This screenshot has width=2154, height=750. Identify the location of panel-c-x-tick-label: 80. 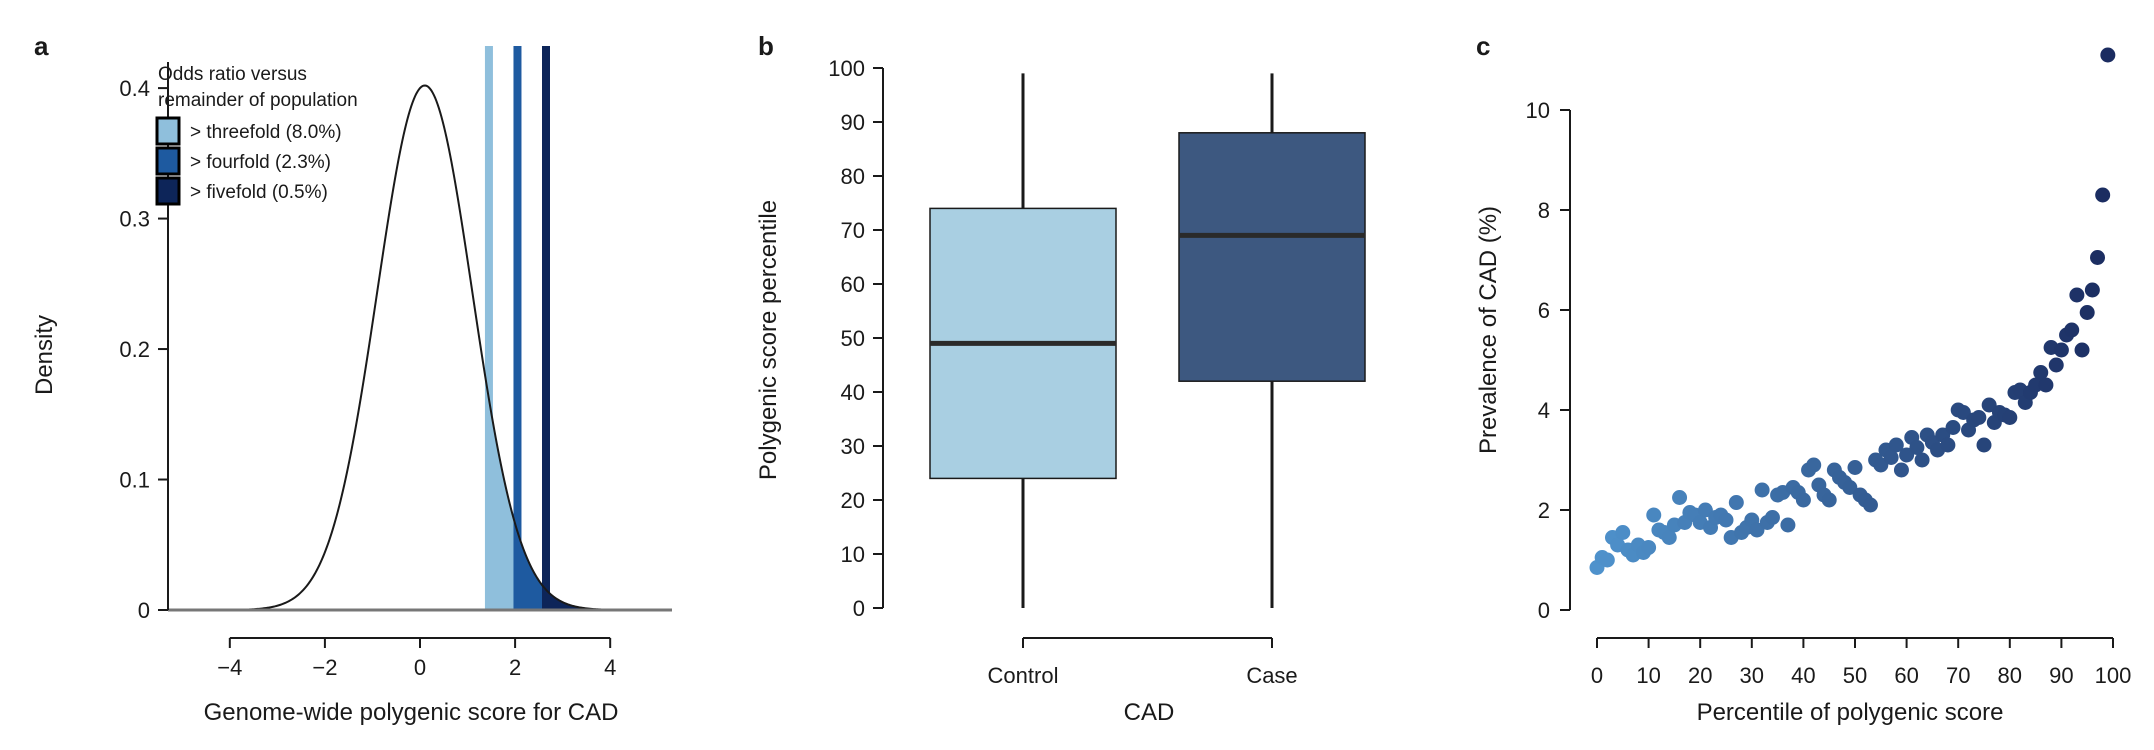
(2010, 675).